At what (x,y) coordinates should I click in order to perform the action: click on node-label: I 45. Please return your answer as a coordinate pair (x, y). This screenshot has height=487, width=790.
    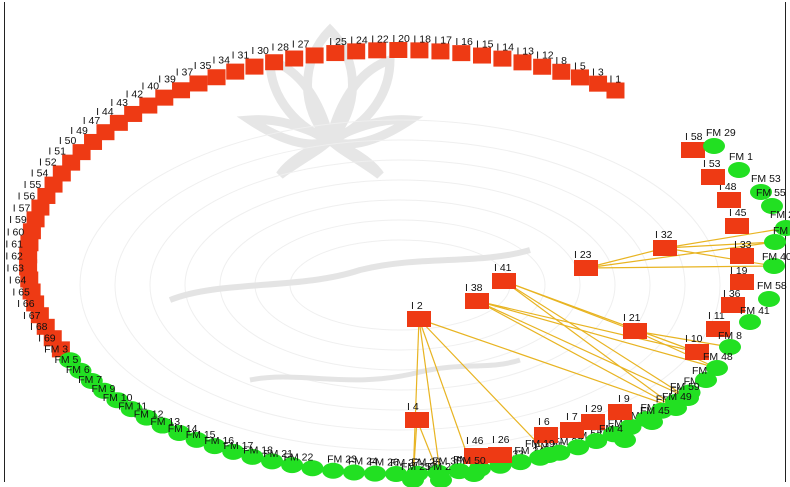
    Looking at the image, I should click on (738, 213).